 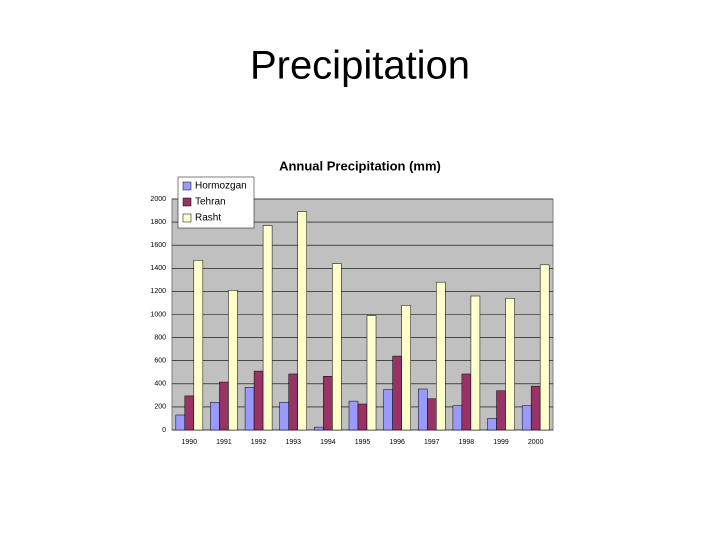 I want to click on x-tick-label: 1990, so click(x=190, y=442).